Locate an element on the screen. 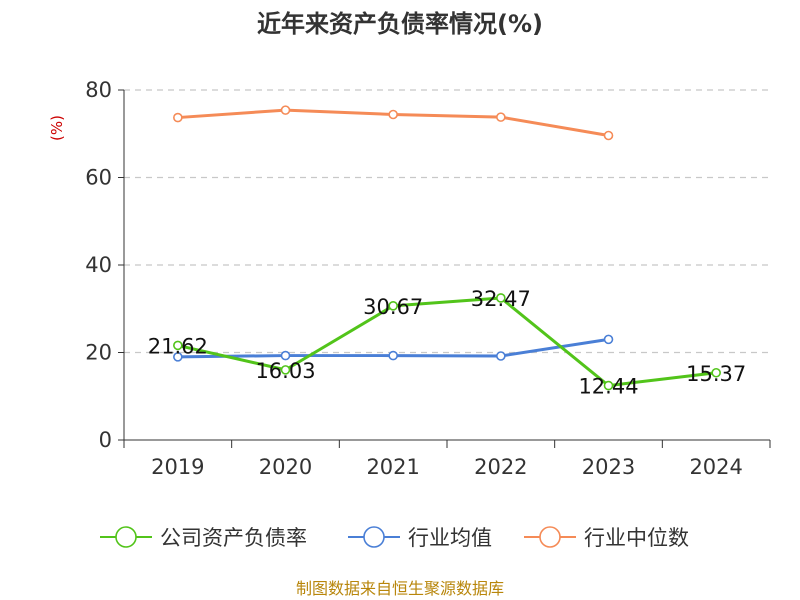 Image resolution: width=800 pixels, height=600 pixels. data-label: 30.67 is located at coordinates (393, 307).